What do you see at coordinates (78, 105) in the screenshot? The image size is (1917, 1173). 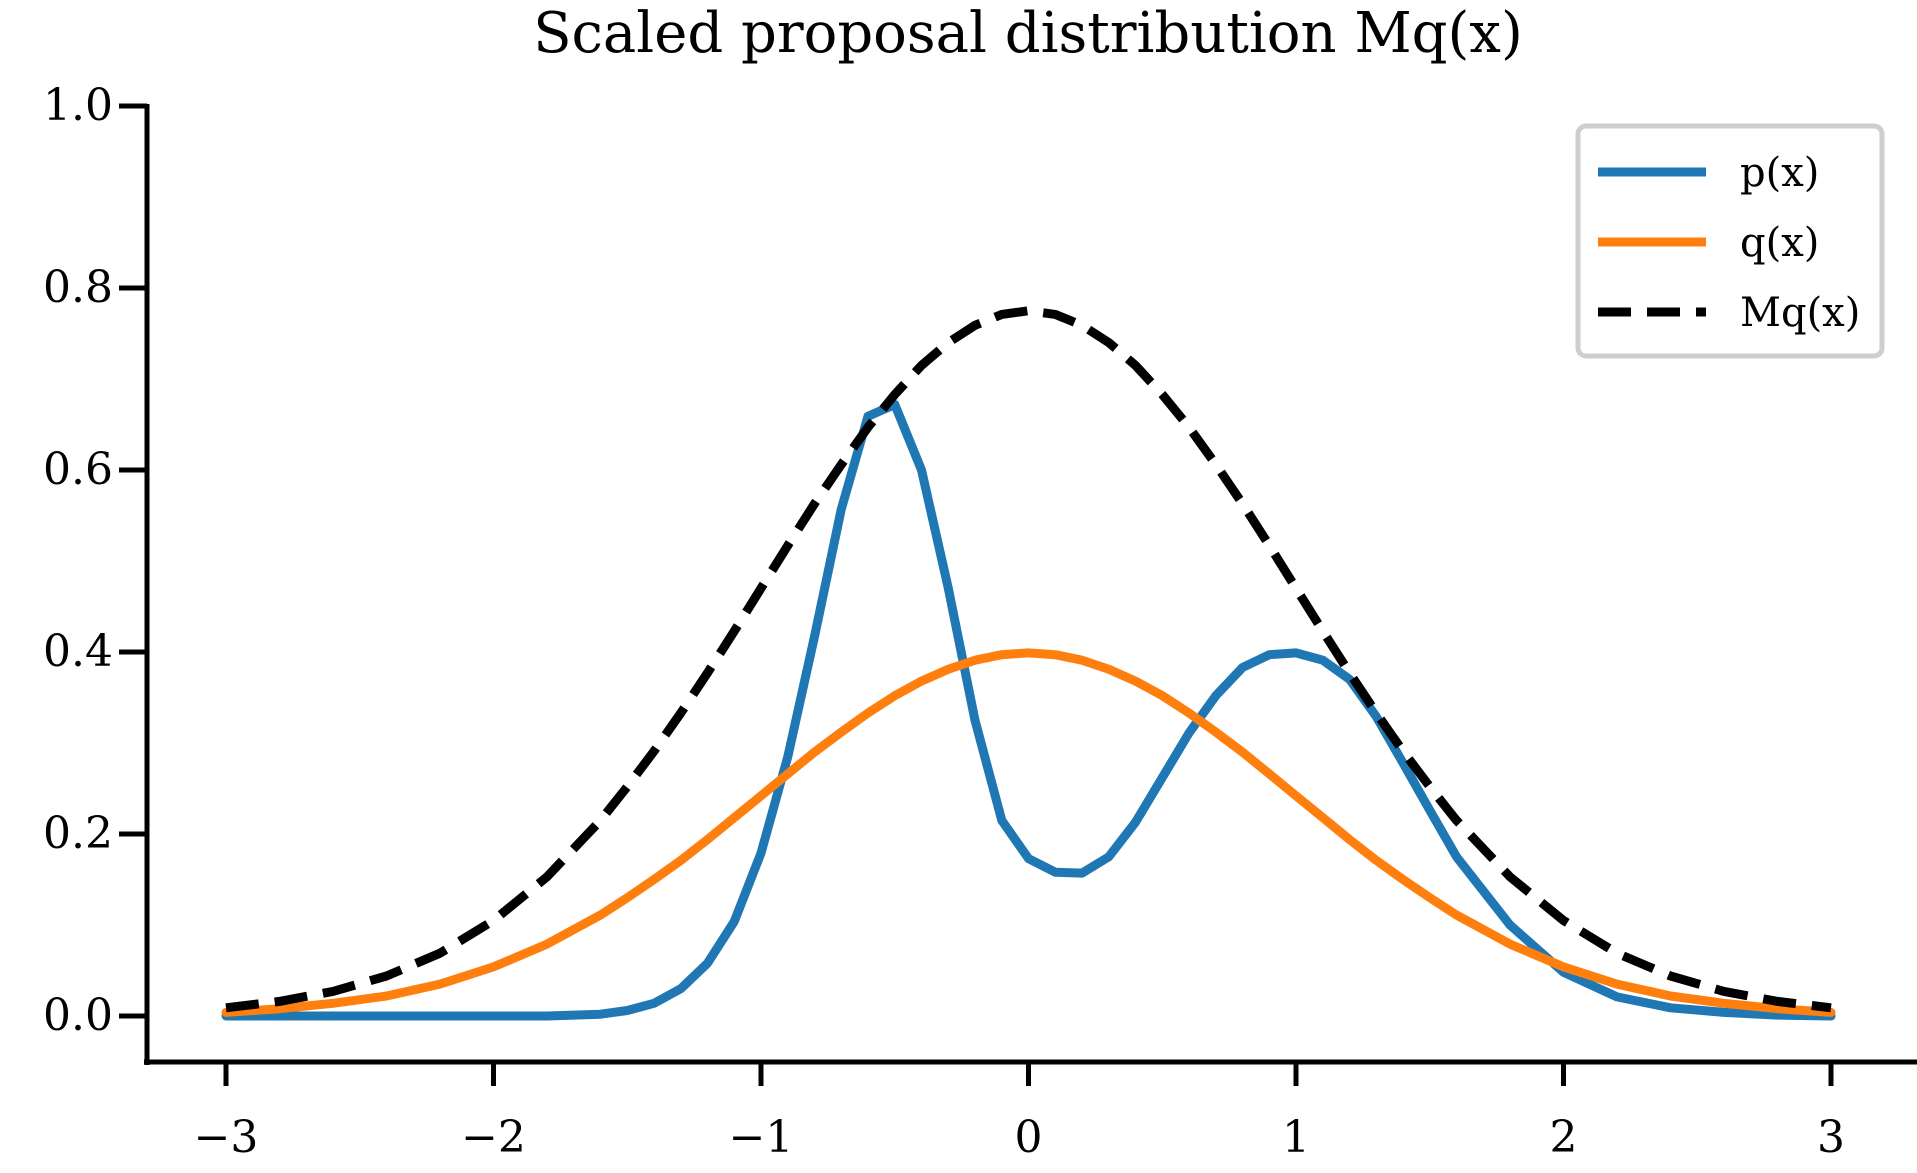 I see `y-tick-label: 1.0` at bounding box center [78, 105].